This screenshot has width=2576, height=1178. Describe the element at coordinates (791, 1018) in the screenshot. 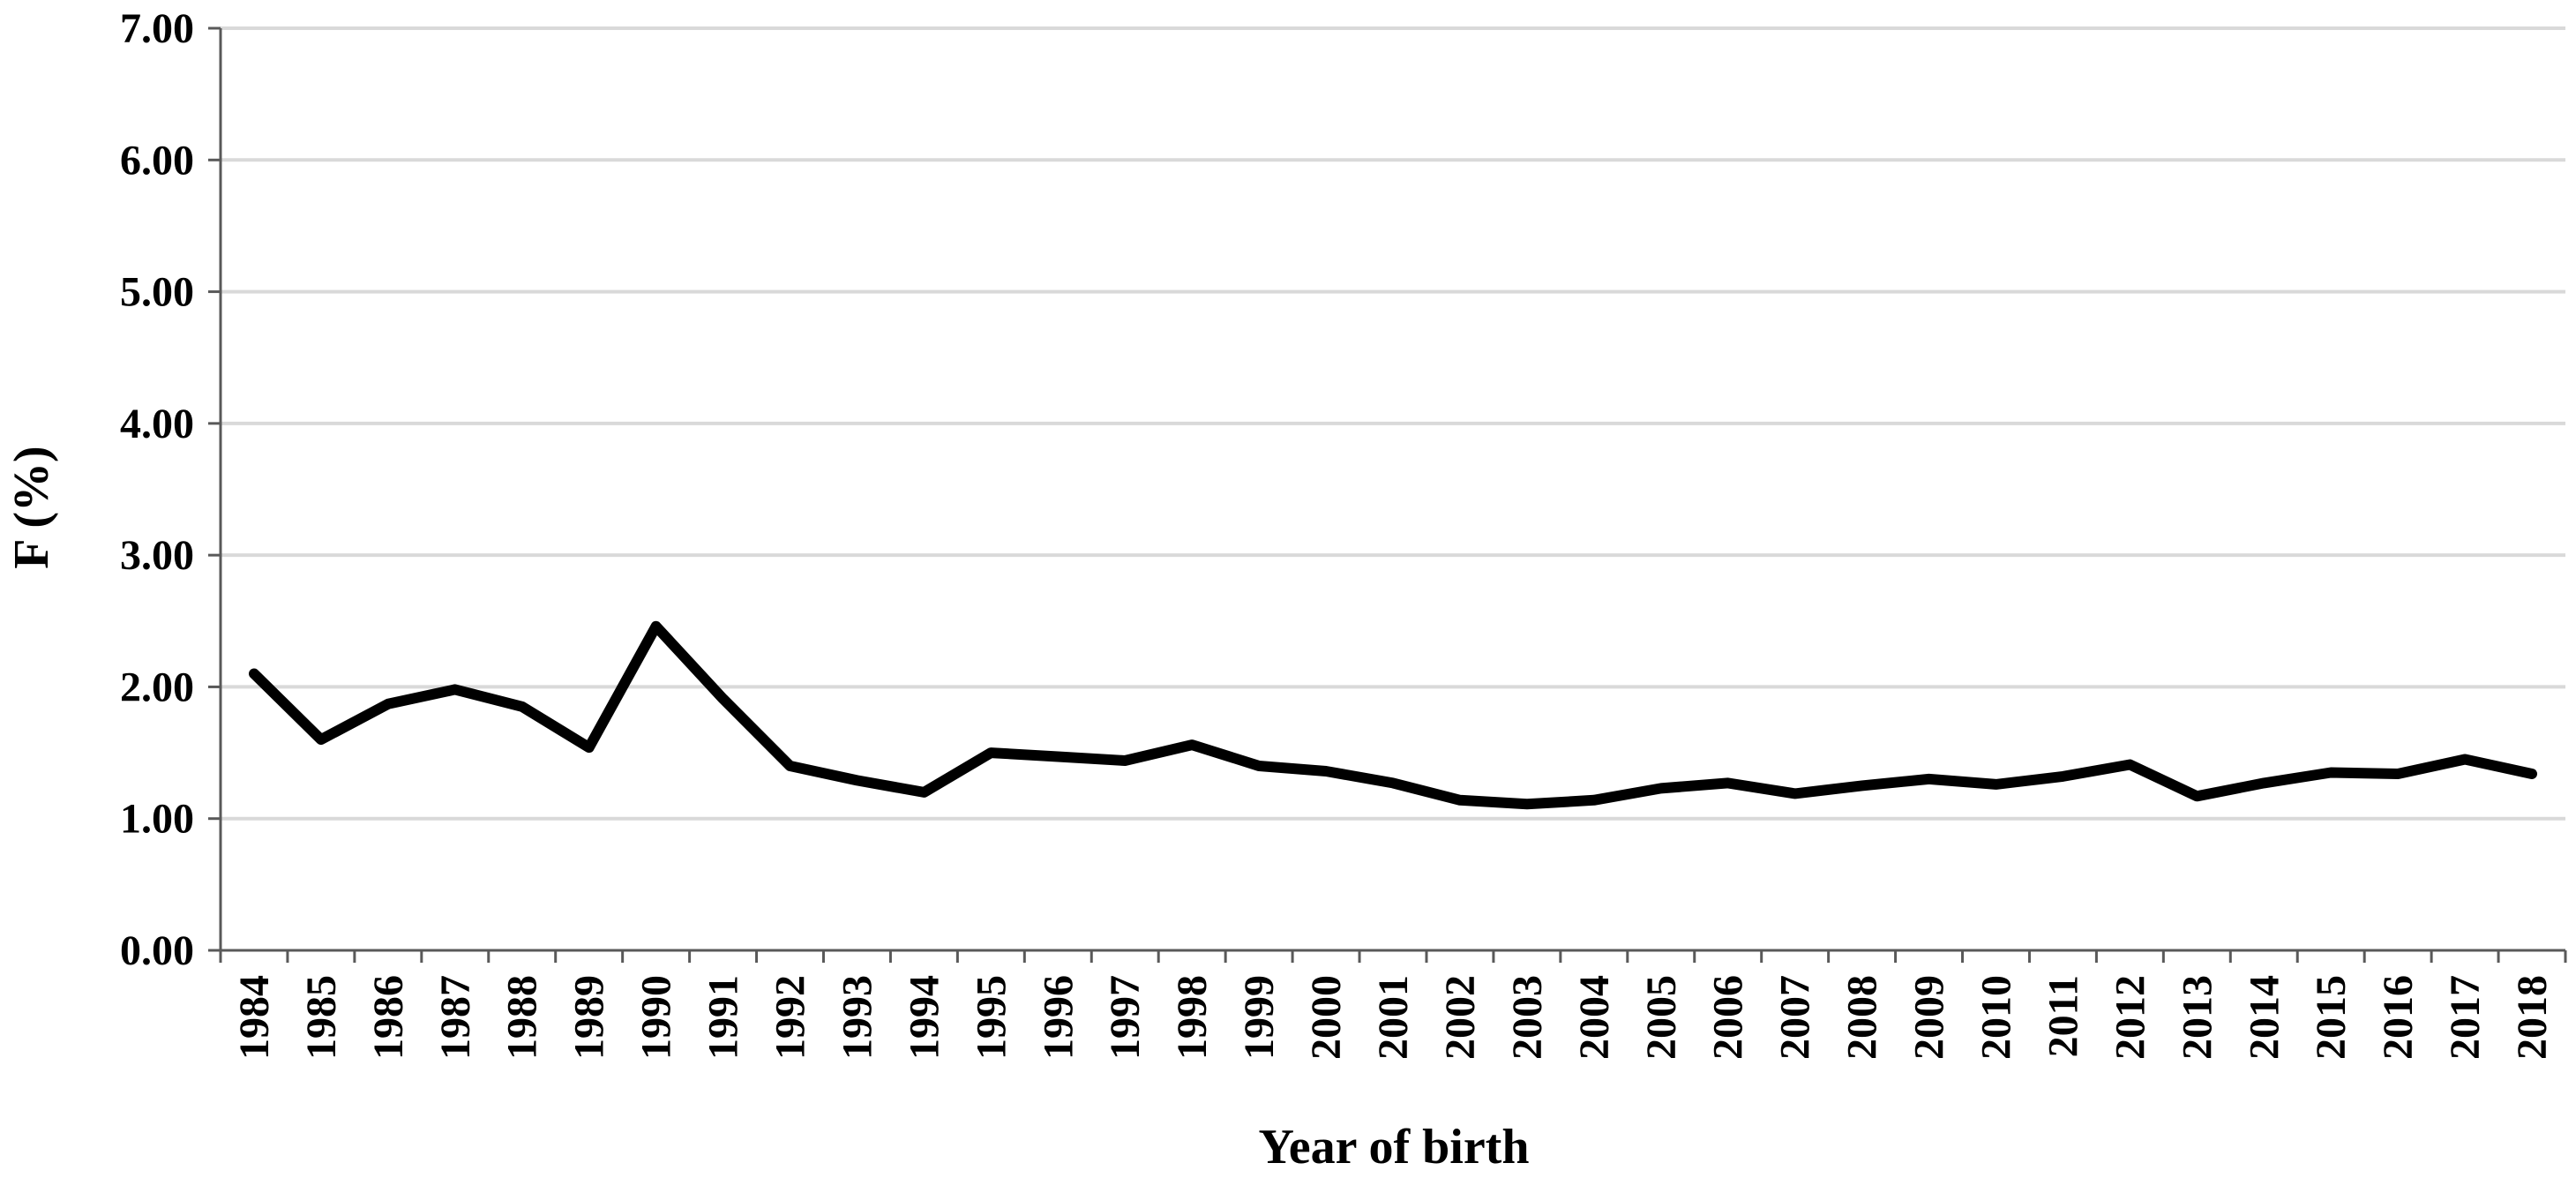

I see `x-tick-label: 1992` at that location.